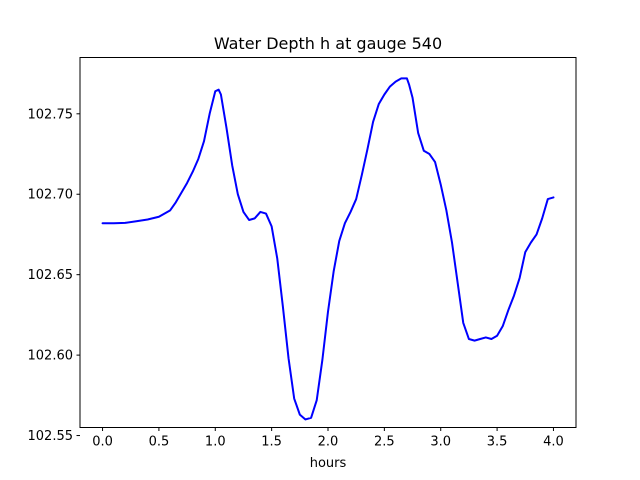 This screenshot has width=640, height=480. I want to click on y-tick-label: 102.60, so click(51, 356).